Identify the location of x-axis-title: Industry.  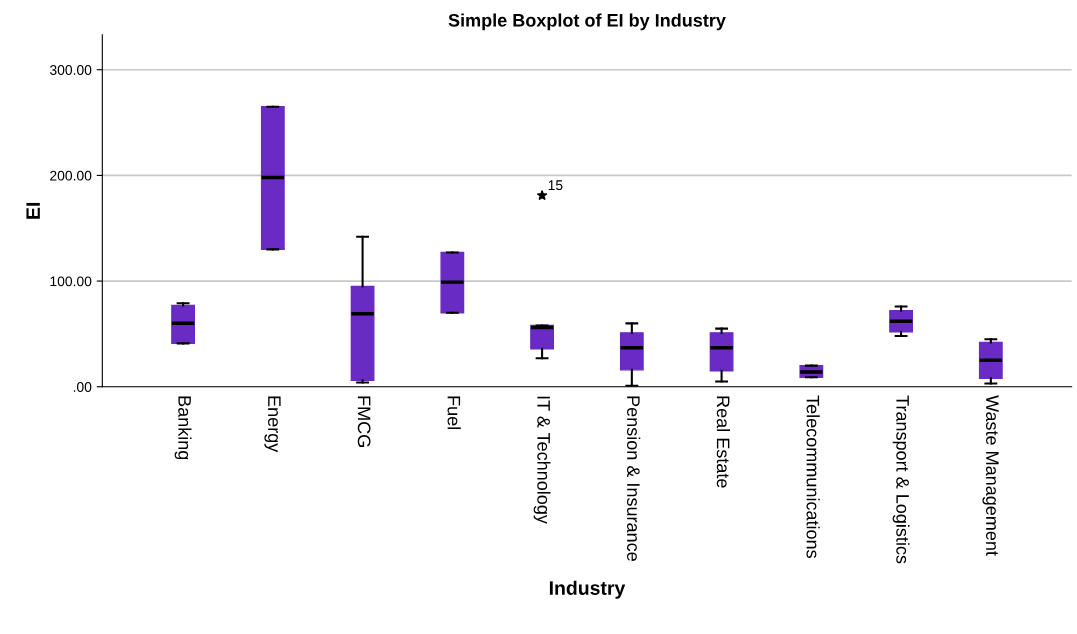
(587, 589).